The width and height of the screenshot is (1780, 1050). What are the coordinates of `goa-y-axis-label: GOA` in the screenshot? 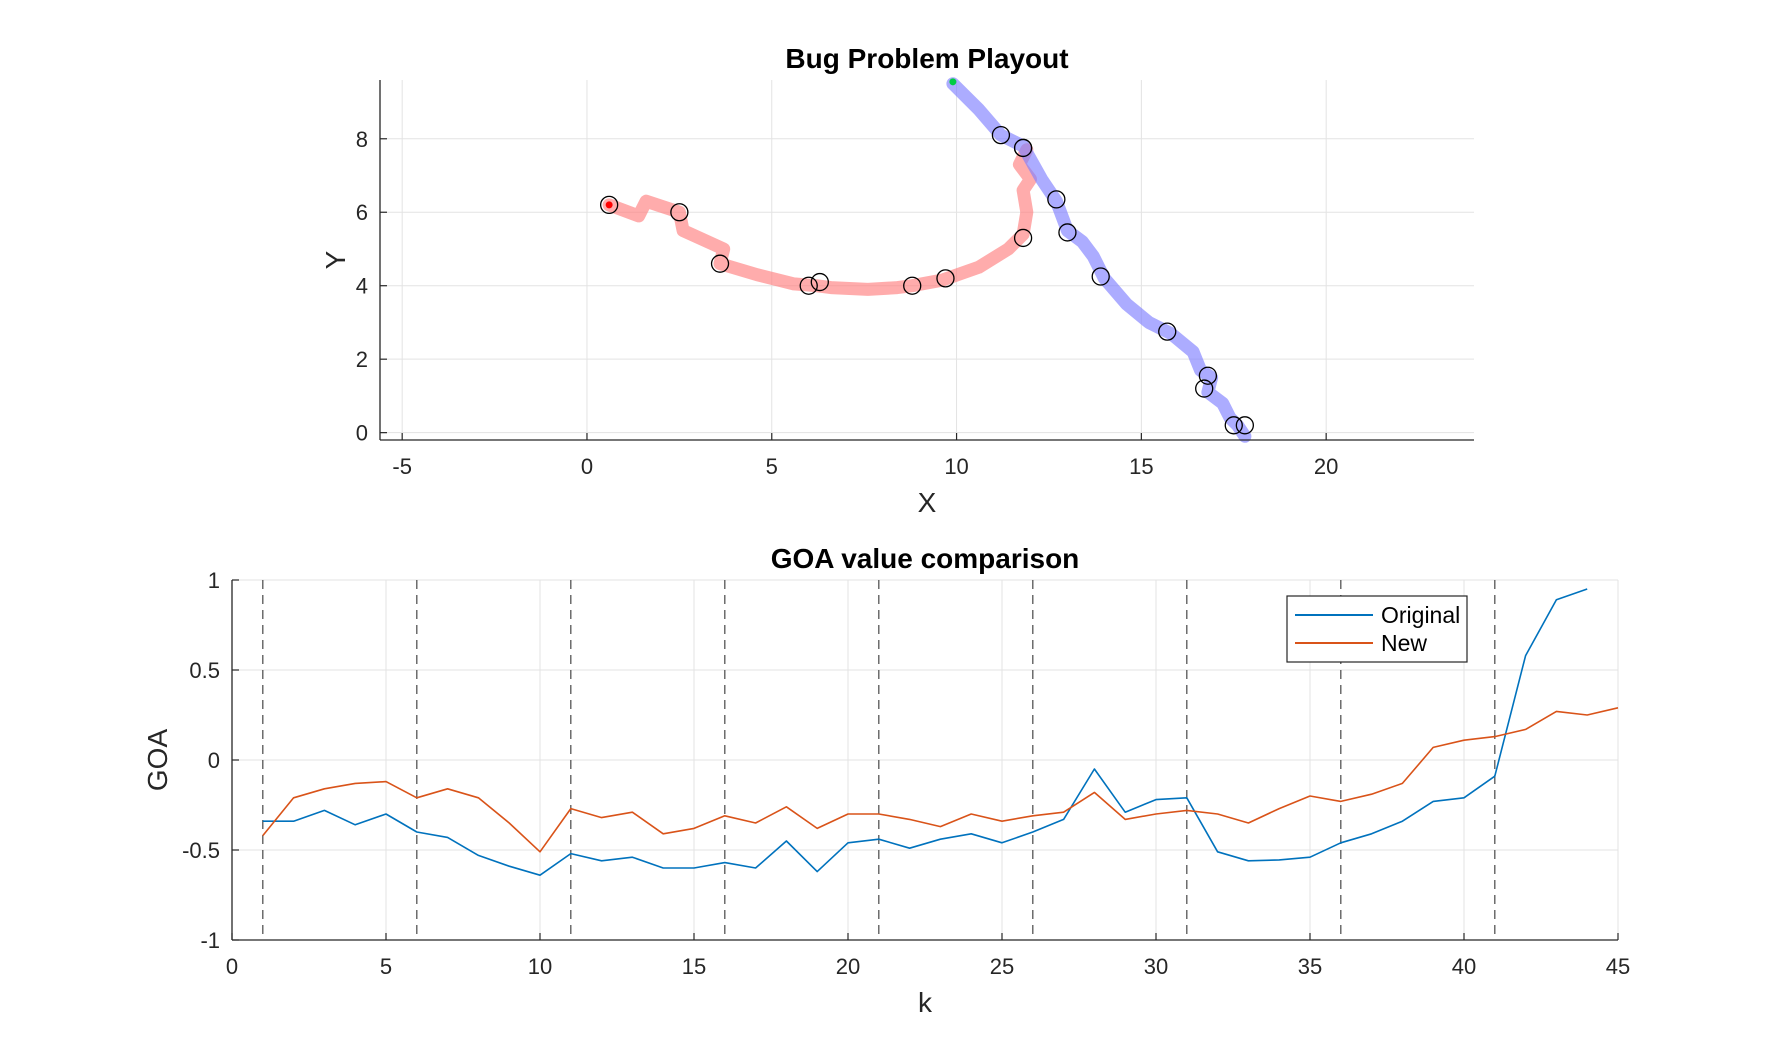 It's located at (157, 760).